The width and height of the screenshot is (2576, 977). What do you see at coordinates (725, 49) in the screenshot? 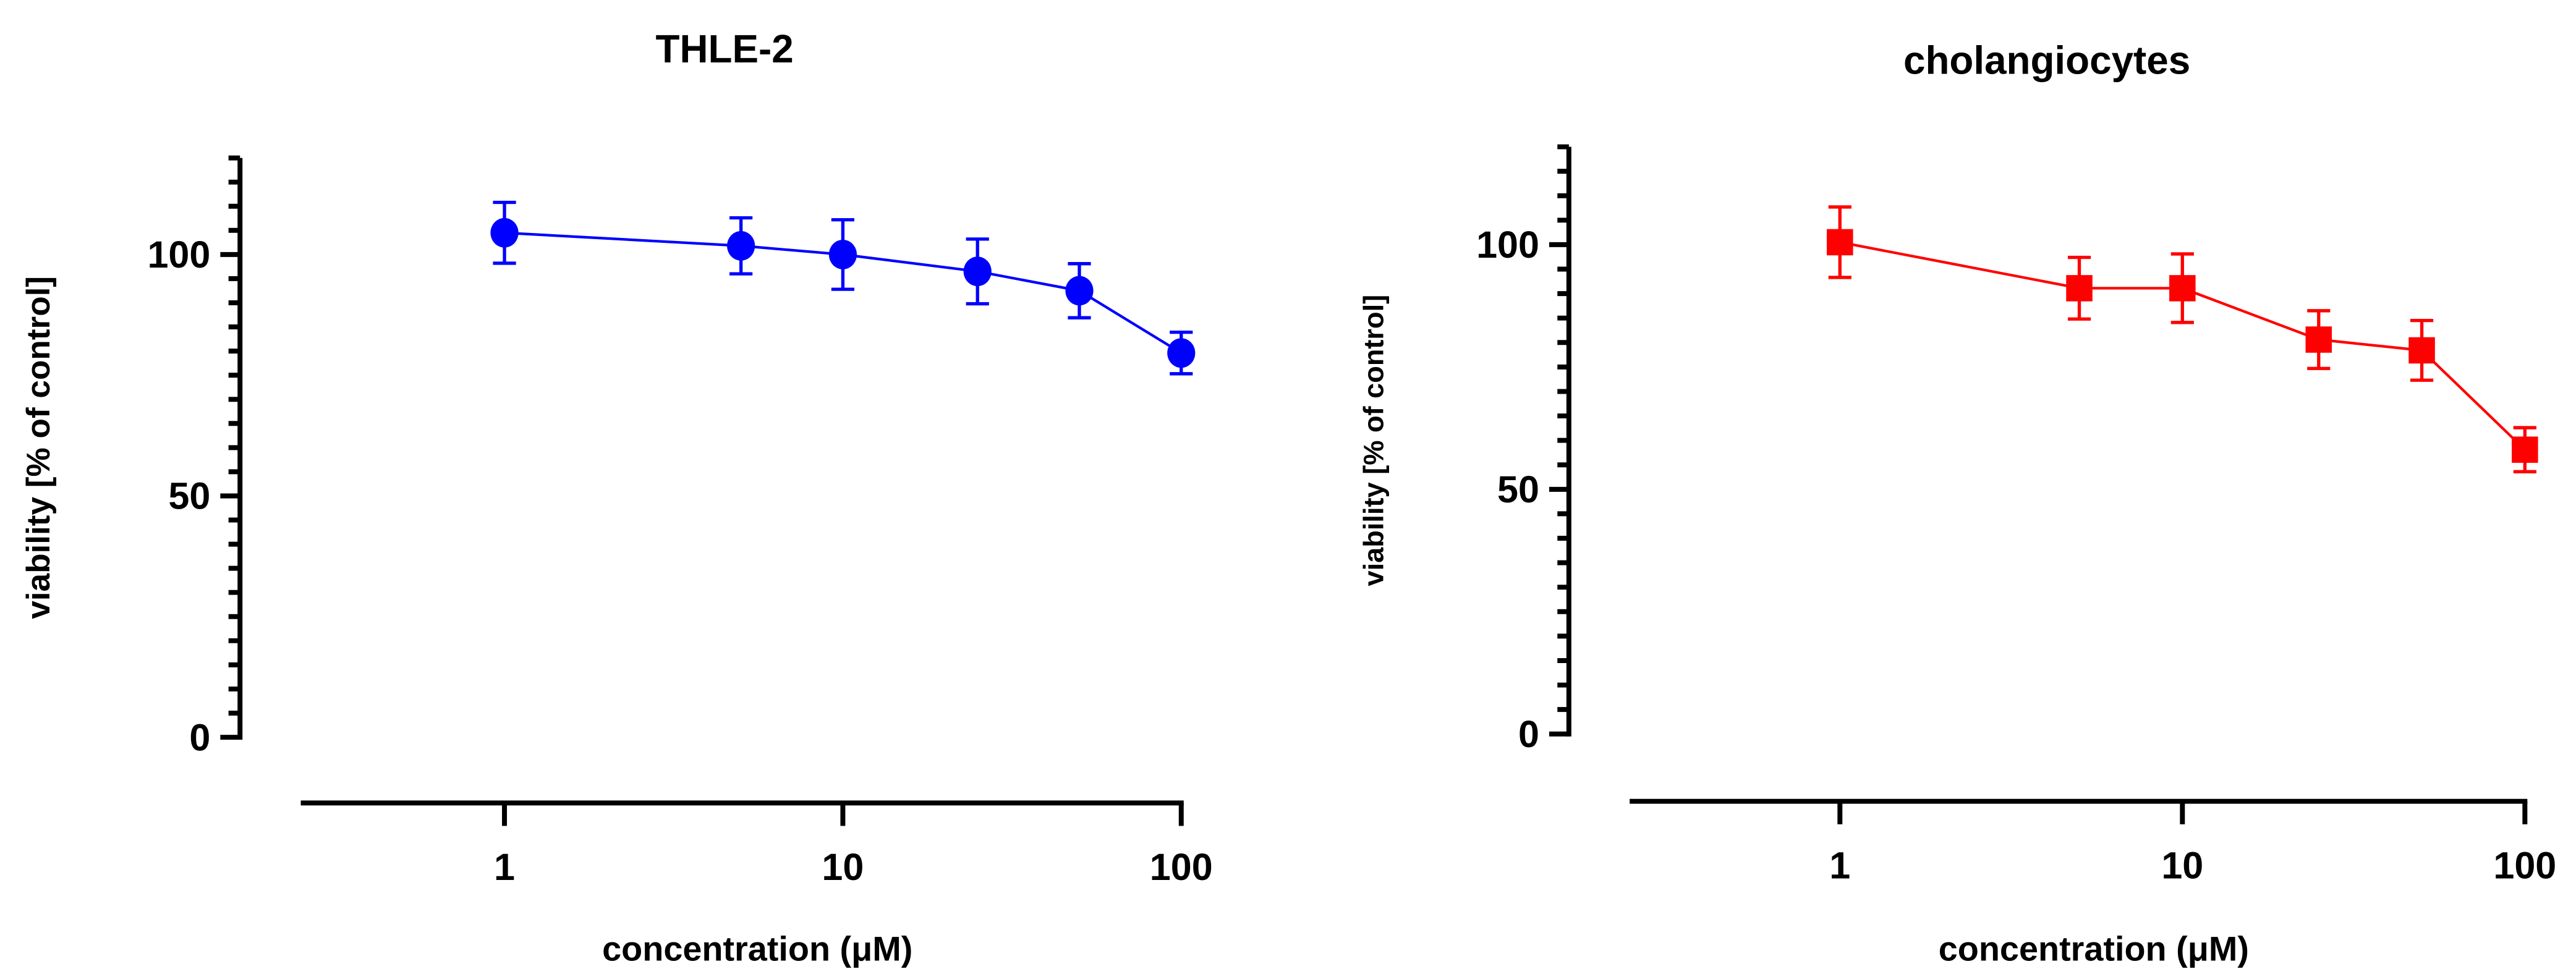
I see `chart-title: THLE-2` at bounding box center [725, 49].